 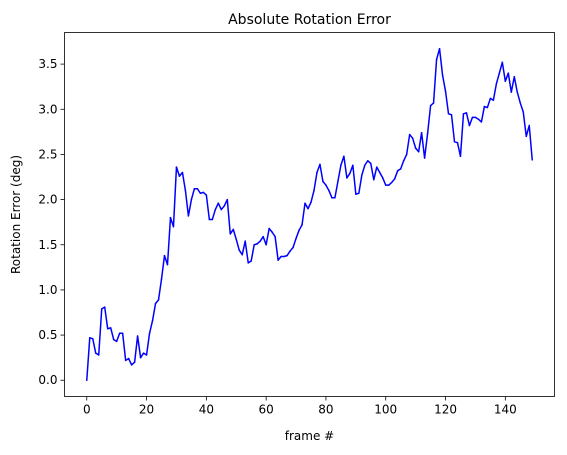 I want to click on y-axis: 0.0 0.5 1.0 1.5 2.0 2.5 3.0 3.5, so click(x=51, y=222).